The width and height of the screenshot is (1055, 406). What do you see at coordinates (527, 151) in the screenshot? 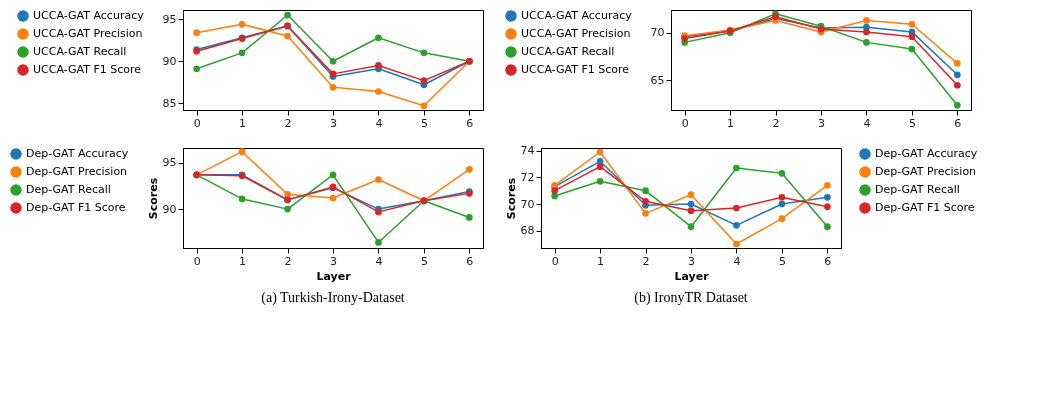
I see `y-tick-label: 74` at bounding box center [527, 151].